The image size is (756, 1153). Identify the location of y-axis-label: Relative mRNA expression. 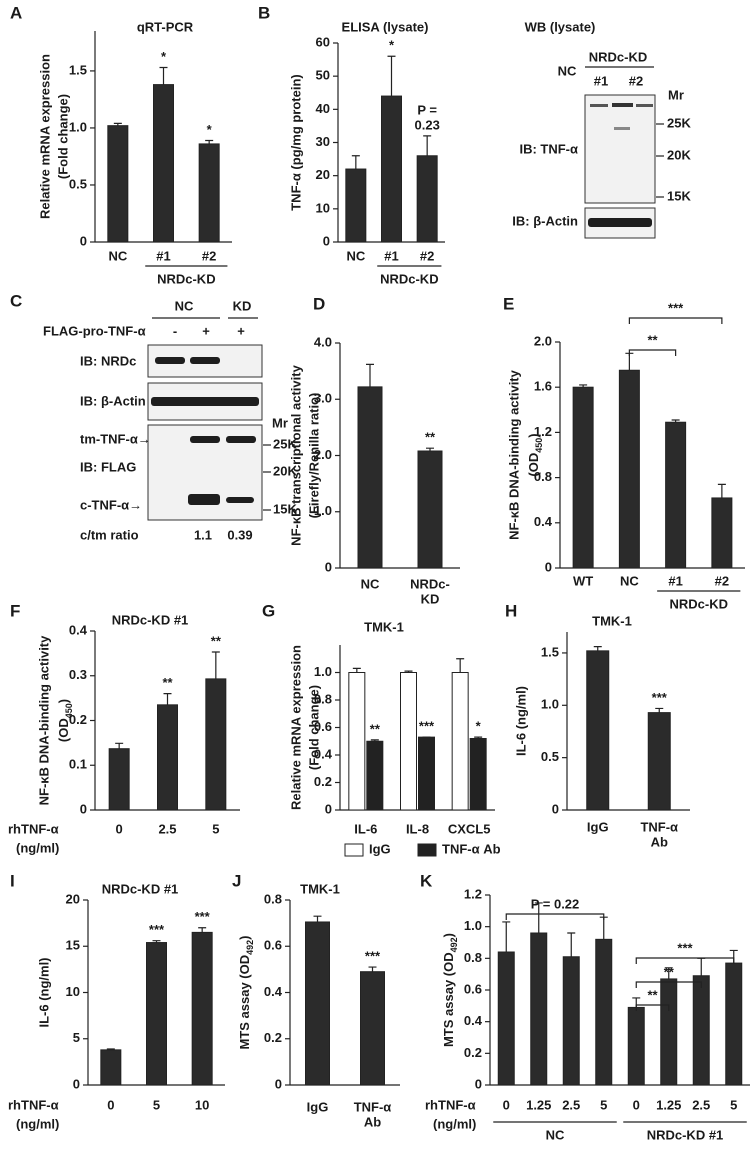
(295, 727).